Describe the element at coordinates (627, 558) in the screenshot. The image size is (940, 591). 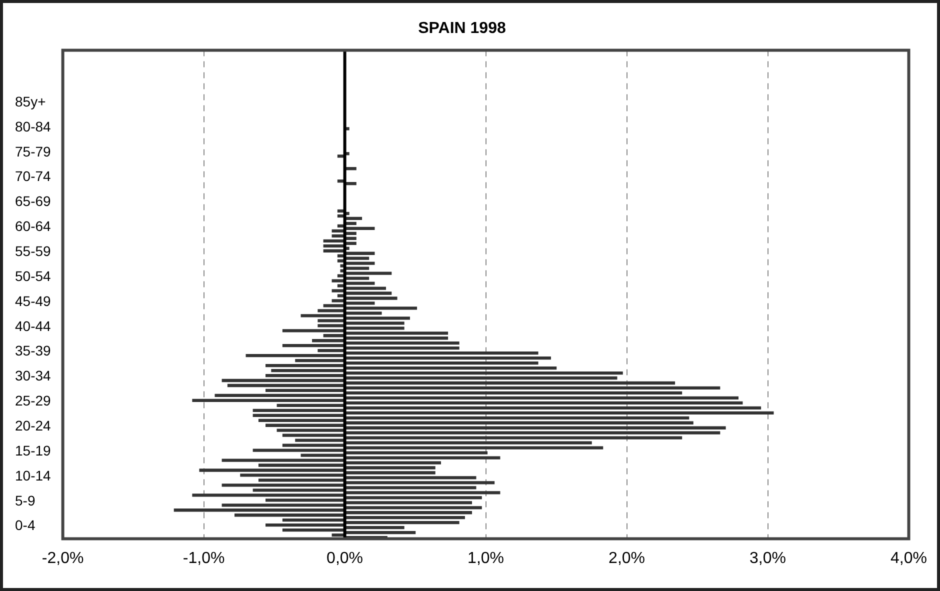
I see `x-tick-label: 2,0%` at that location.